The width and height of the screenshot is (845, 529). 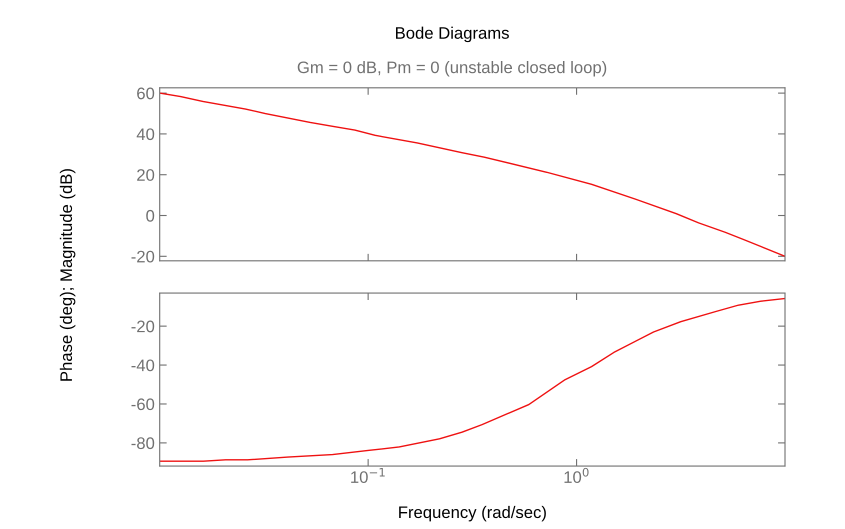 What do you see at coordinates (452, 69) in the screenshot?
I see `chart-subtitle: Gm = 0 dB, Pm = 0 (unstable closed loop)` at bounding box center [452, 69].